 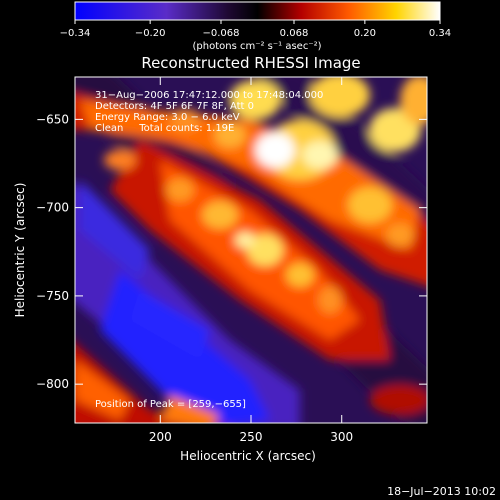 What do you see at coordinates (256, 46) in the screenshot?
I see `colorbar-unit-label: (photons cm⁻² s⁻¹ asec⁻²)` at bounding box center [256, 46].